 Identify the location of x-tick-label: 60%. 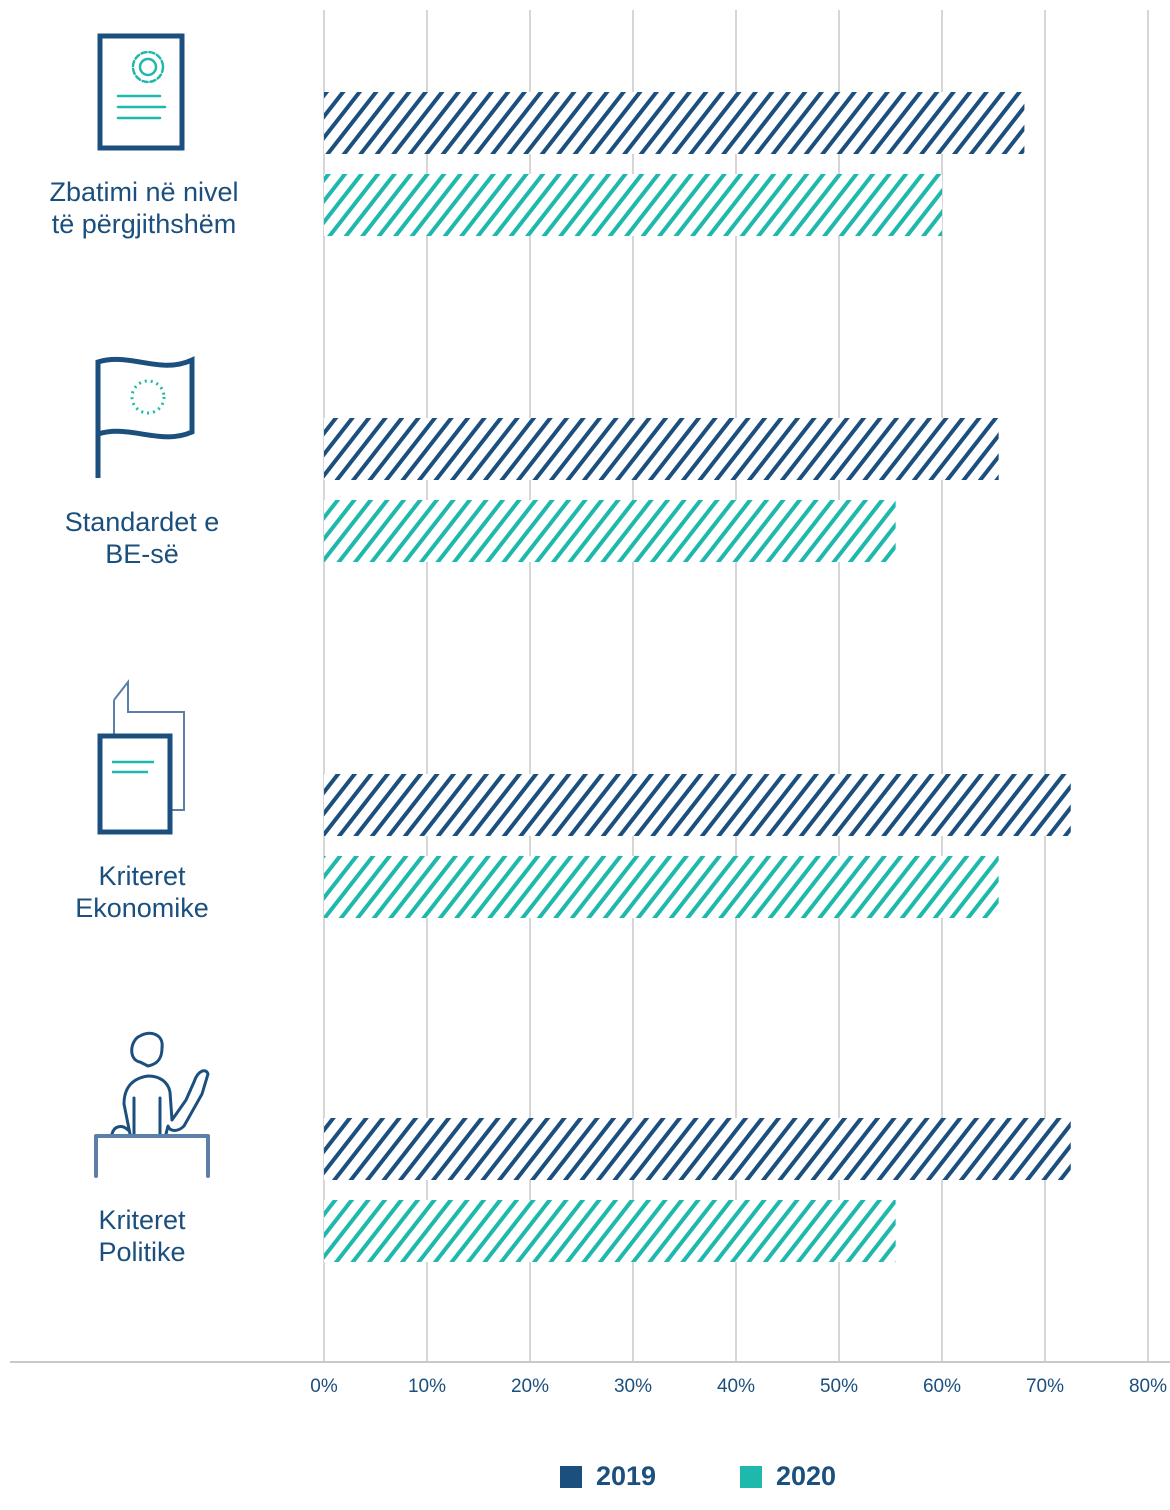
(942, 1386).